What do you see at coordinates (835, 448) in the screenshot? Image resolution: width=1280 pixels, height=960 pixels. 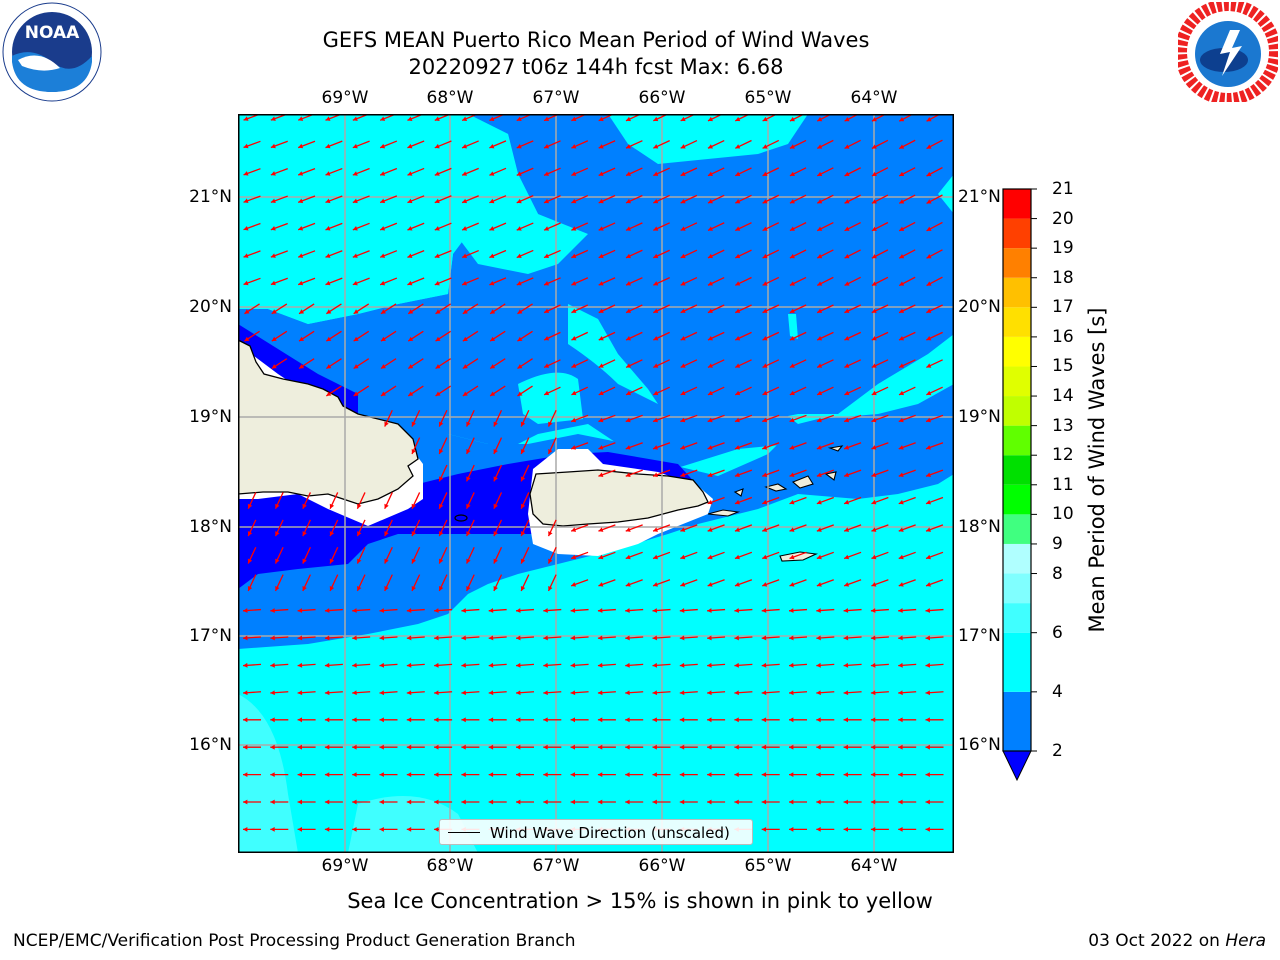 I see `island-anegada` at bounding box center [835, 448].